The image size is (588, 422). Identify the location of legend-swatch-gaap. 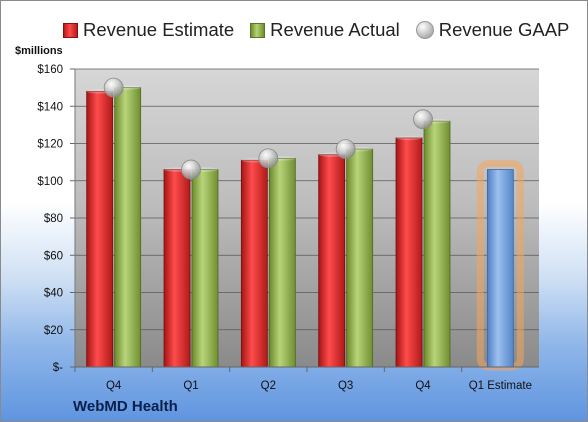
(424, 30).